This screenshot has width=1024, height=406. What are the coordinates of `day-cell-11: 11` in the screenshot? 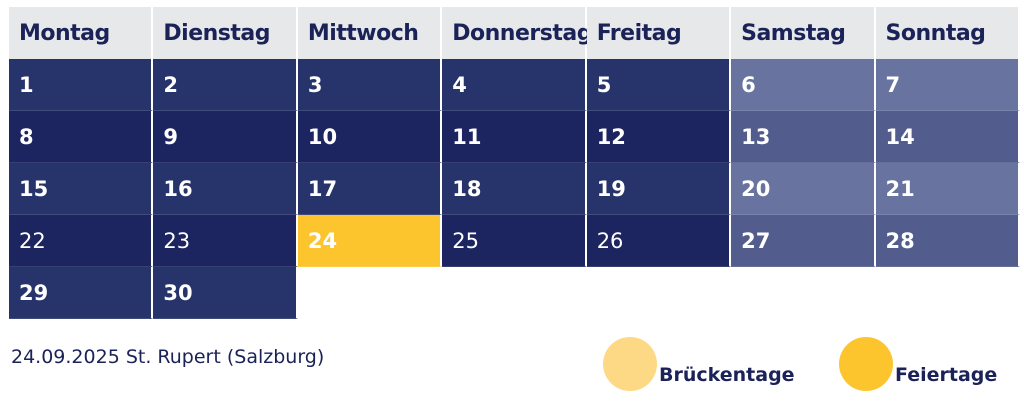 It's located at (514, 137).